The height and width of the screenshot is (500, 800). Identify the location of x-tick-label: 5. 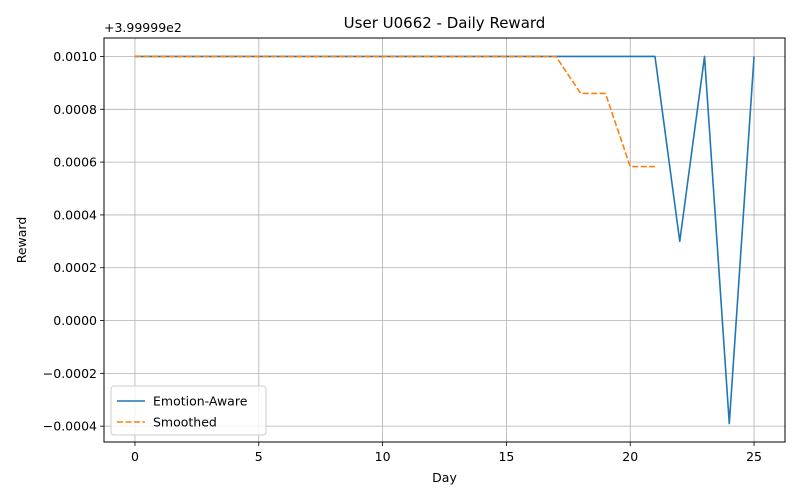
(259, 456).